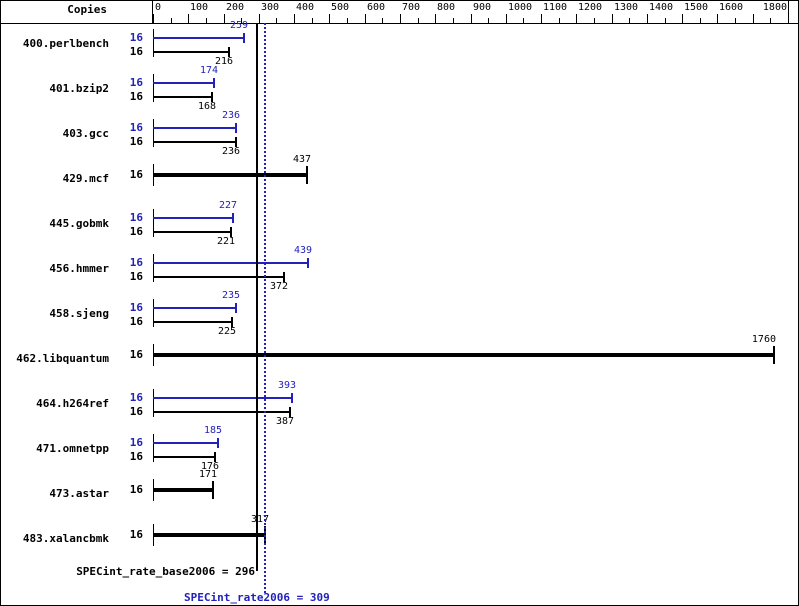  What do you see at coordinates (235, 7) in the screenshot?
I see `x-axis-tick-label: 200` at bounding box center [235, 7].